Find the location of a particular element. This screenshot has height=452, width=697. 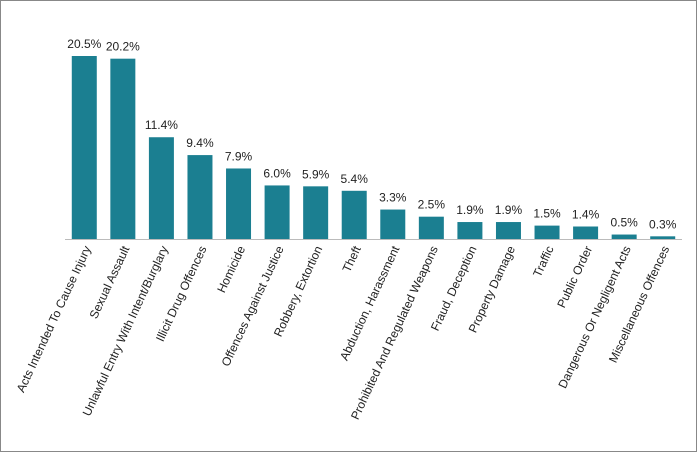

value-label: 0.5% is located at coordinates (624, 223).